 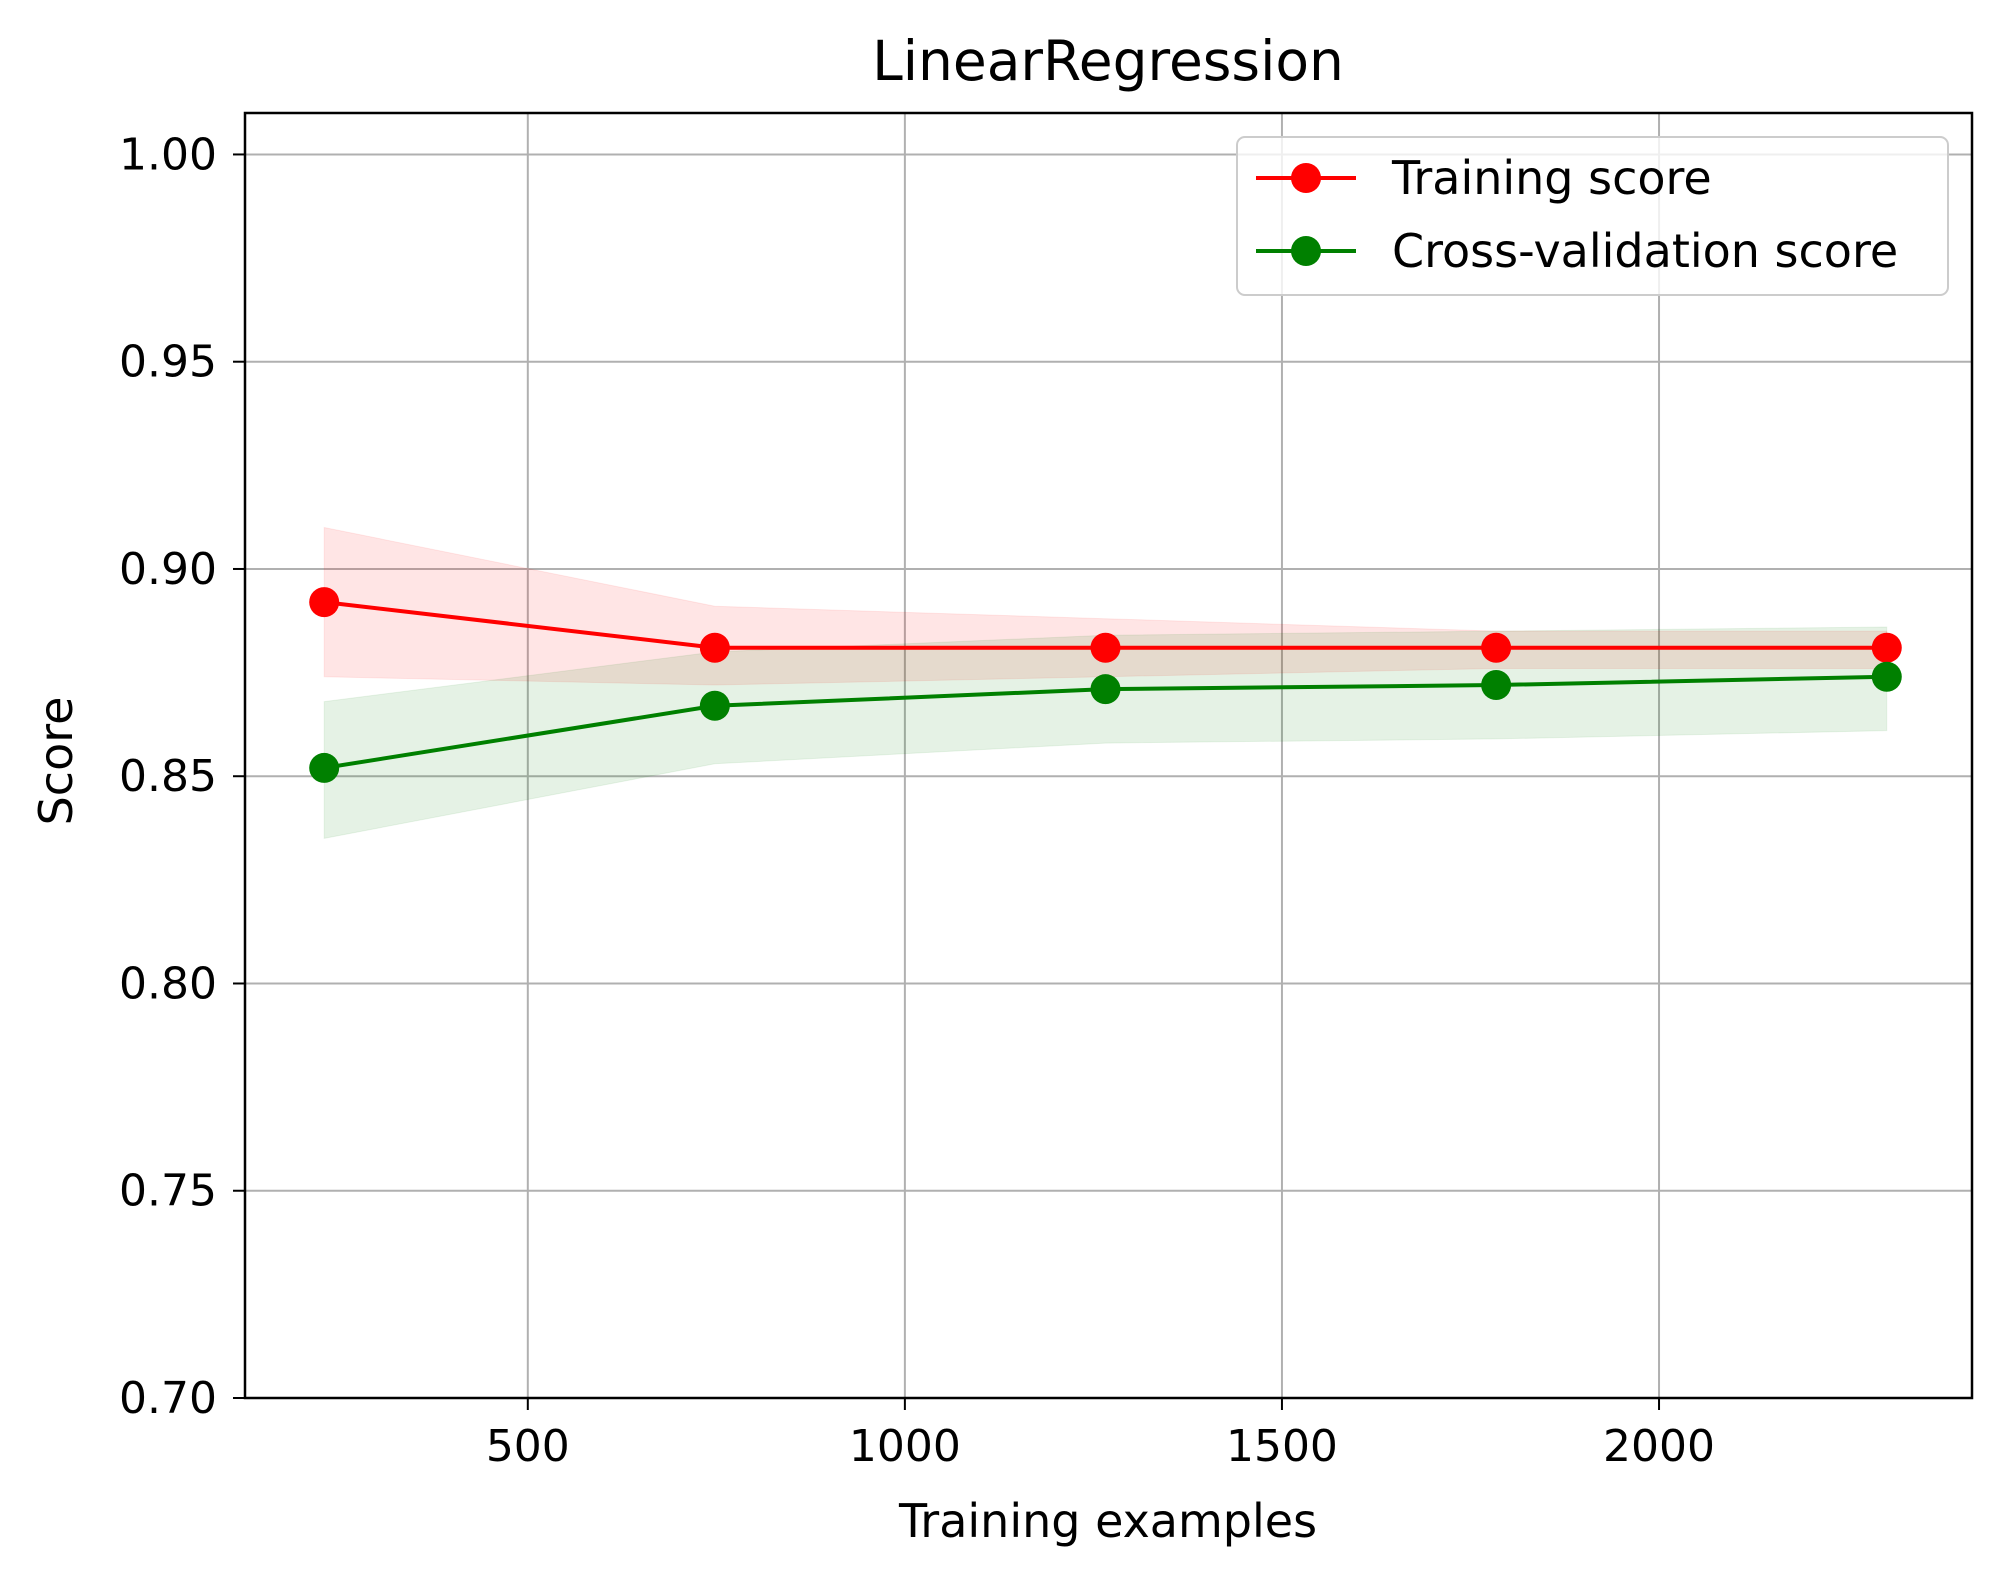 I want to click on y-tick-label: 0.90, so click(x=168, y=569).